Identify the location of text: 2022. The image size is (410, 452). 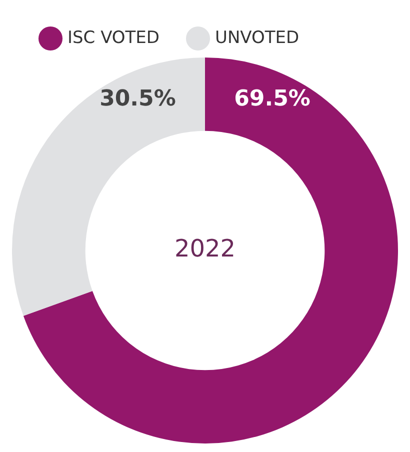
(205, 248).